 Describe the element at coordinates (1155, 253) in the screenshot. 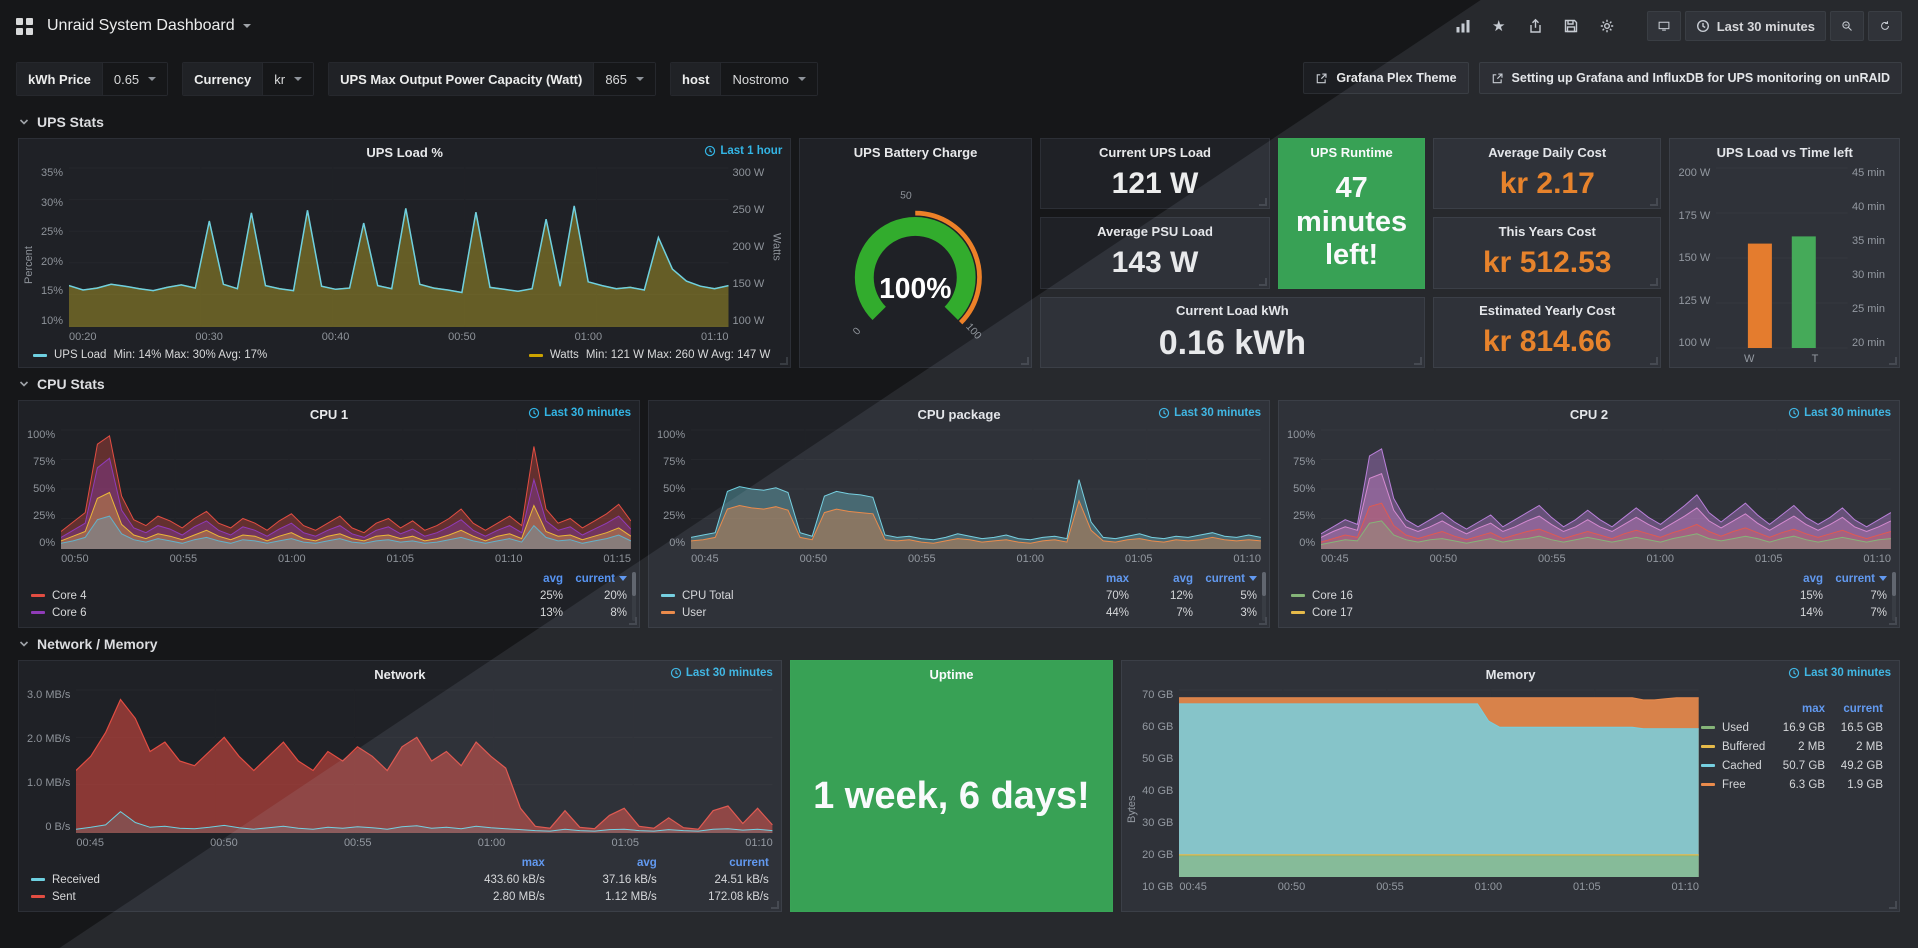

I see `panel-average-psu-load: Average PSU Load 143 W` at that location.